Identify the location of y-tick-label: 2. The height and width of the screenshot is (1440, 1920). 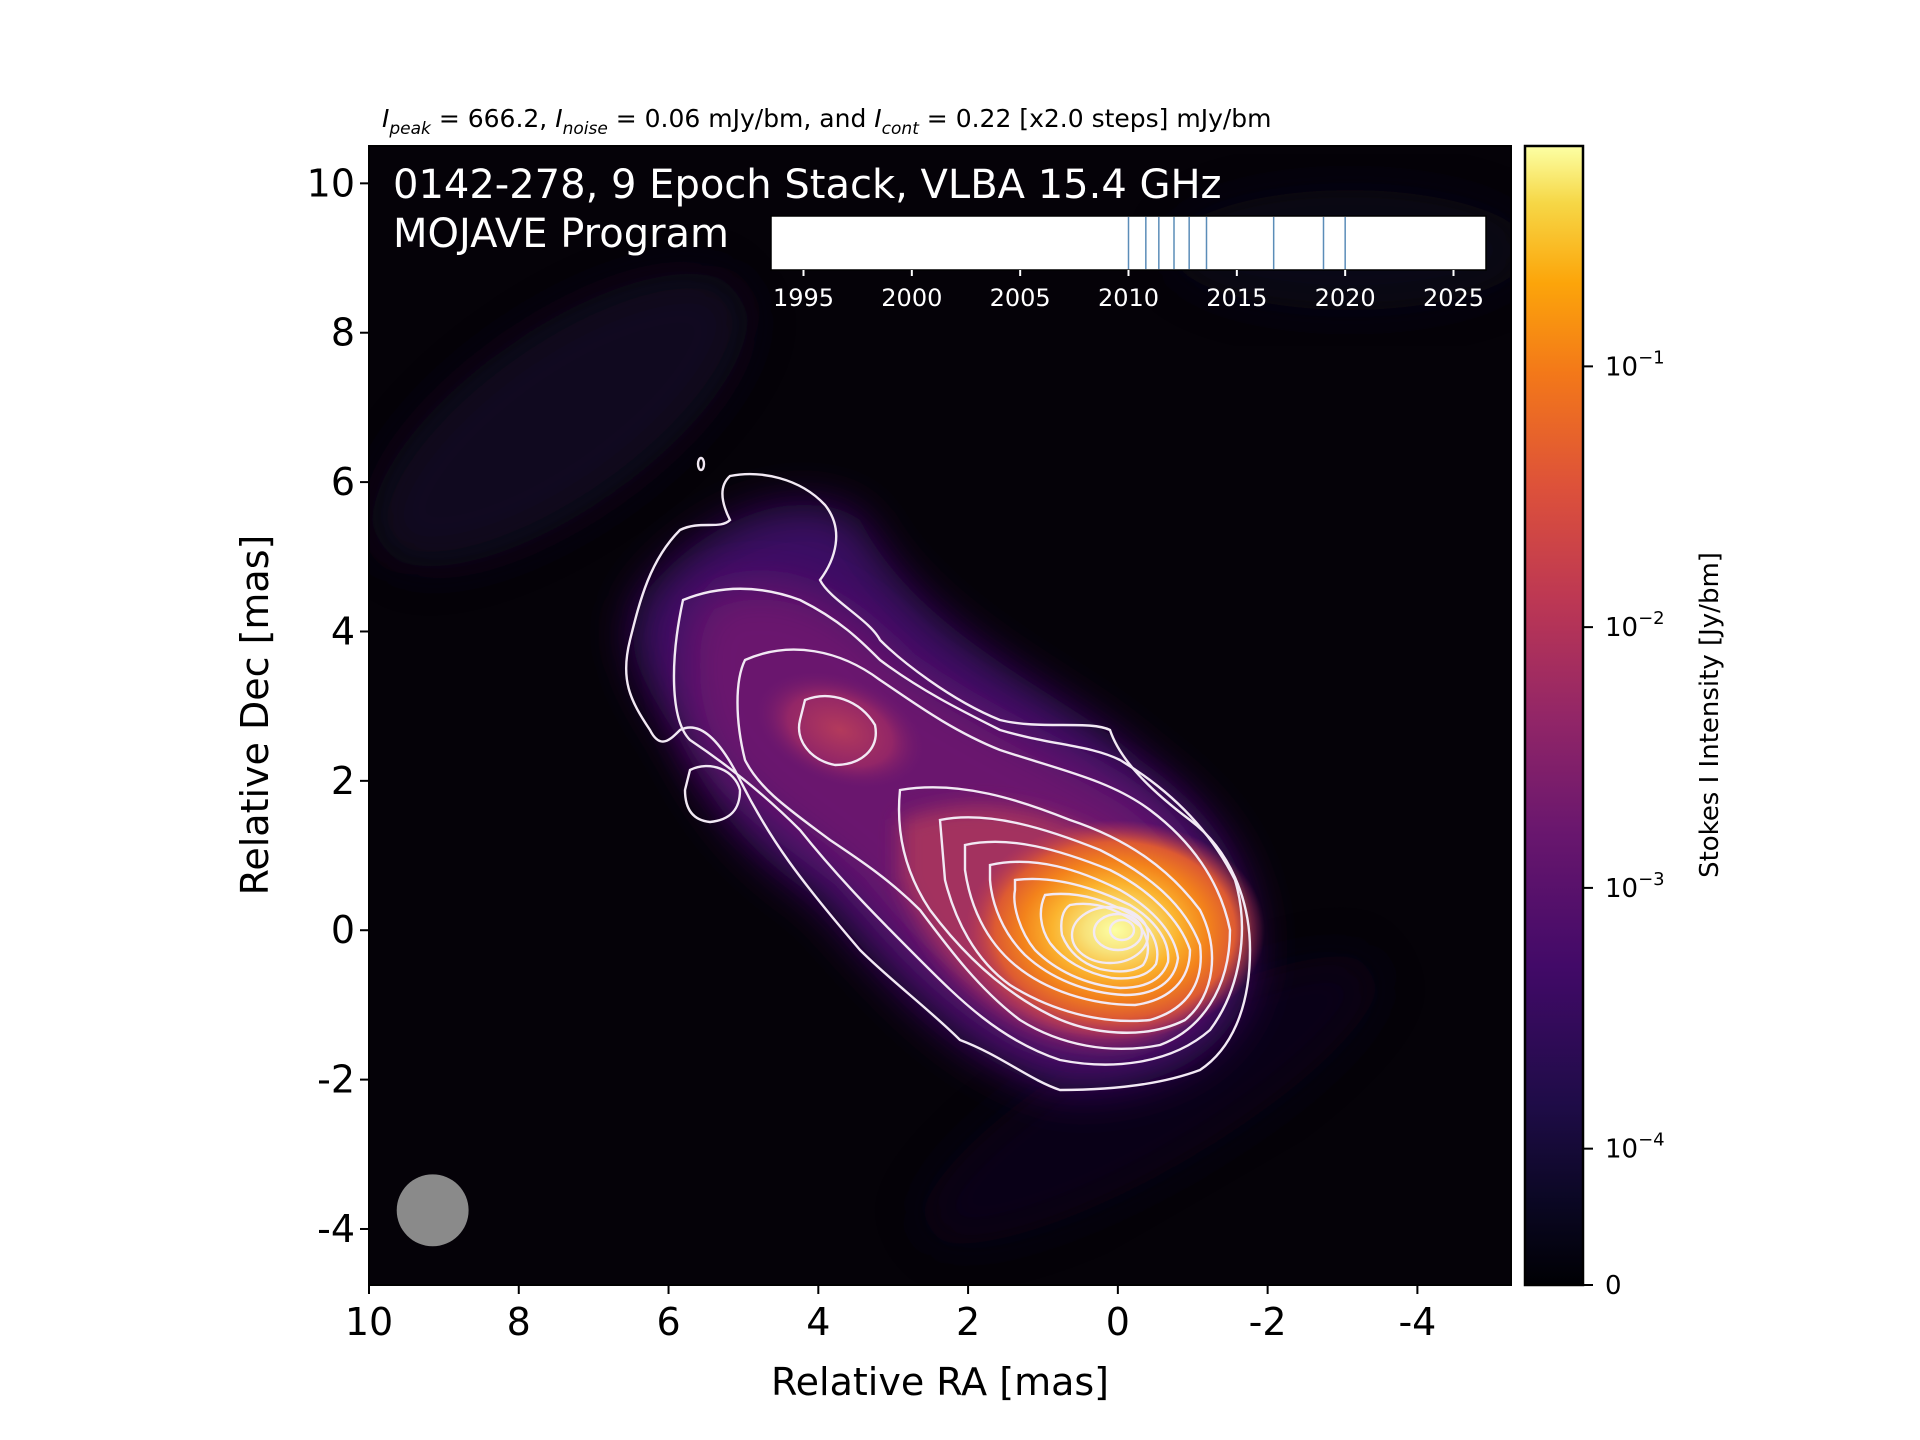
(343, 781).